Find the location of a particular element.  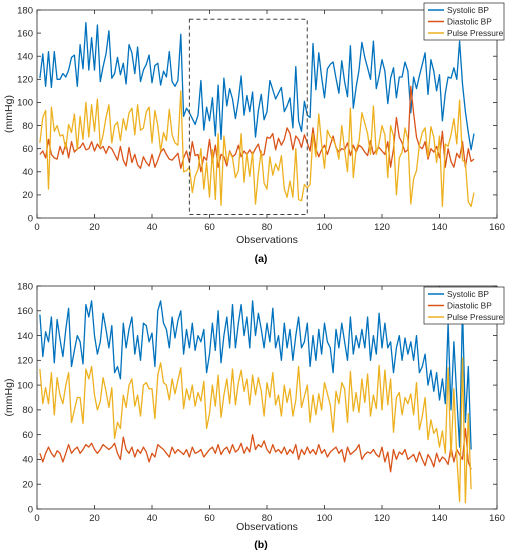

highlight-box is located at coordinates (248, 117).